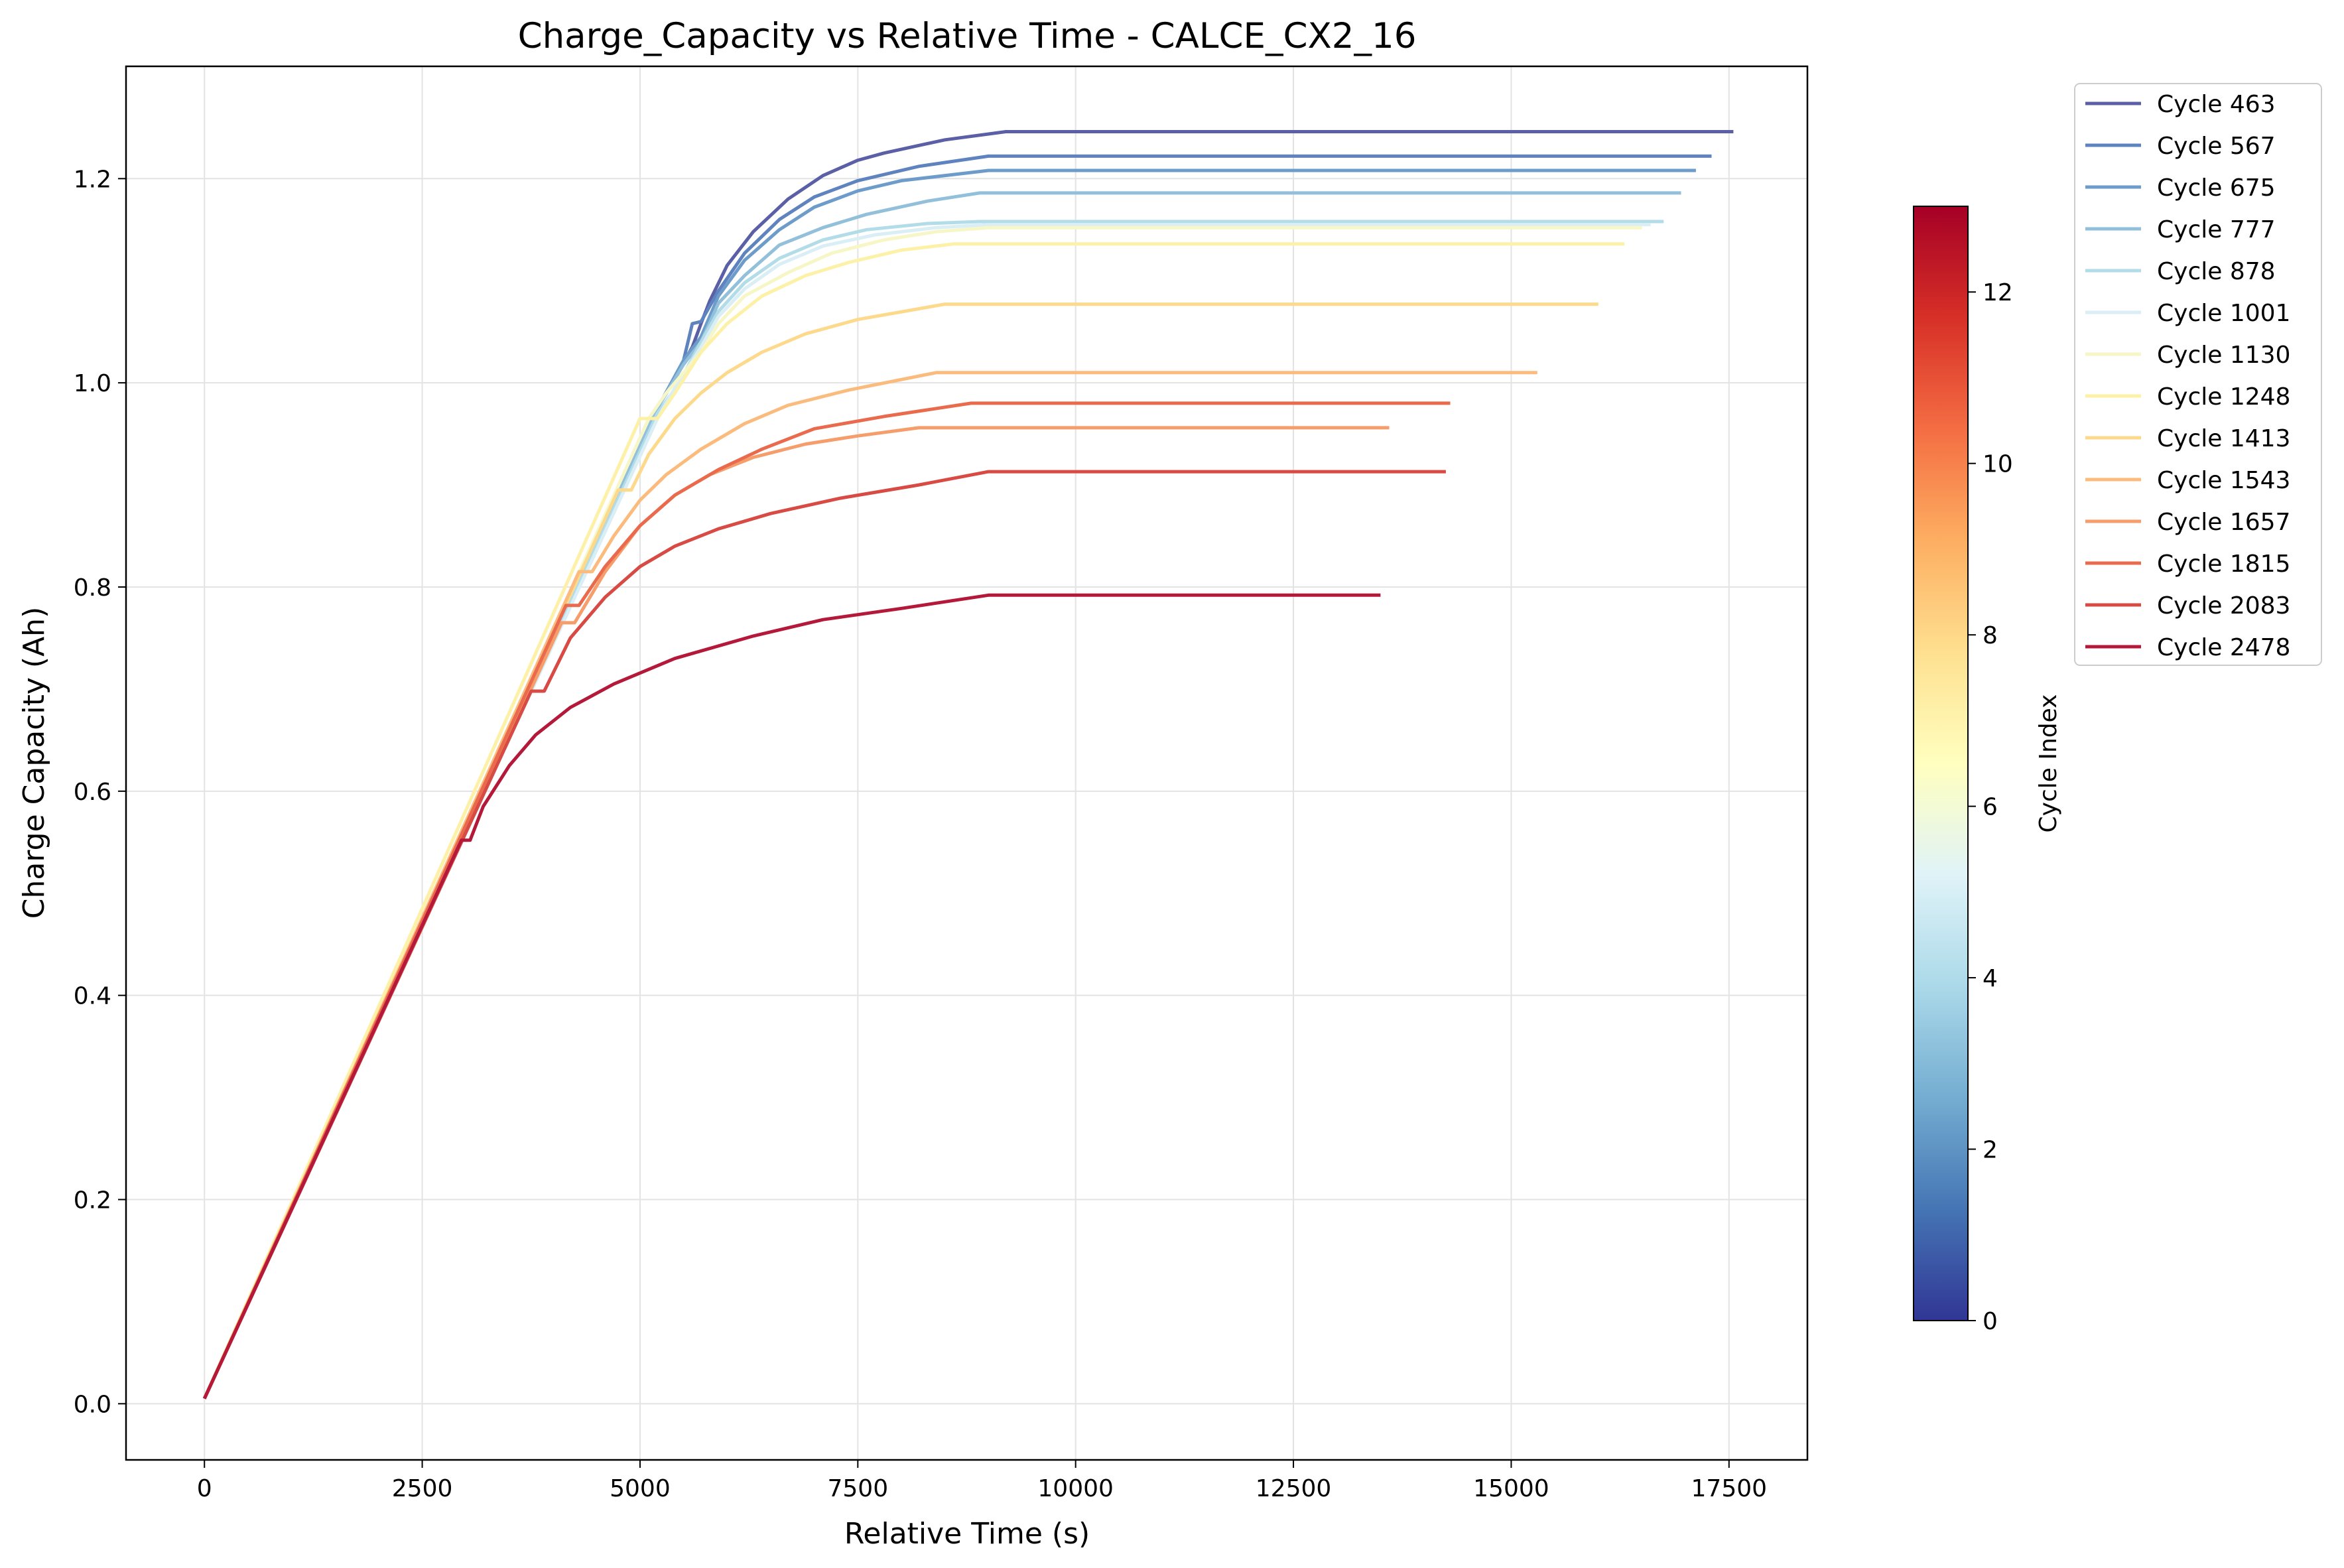  What do you see at coordinates (1294, 1488) in the screenshot?
I see `x-tick-label: 12500` at bounding box center [1294, 1488].